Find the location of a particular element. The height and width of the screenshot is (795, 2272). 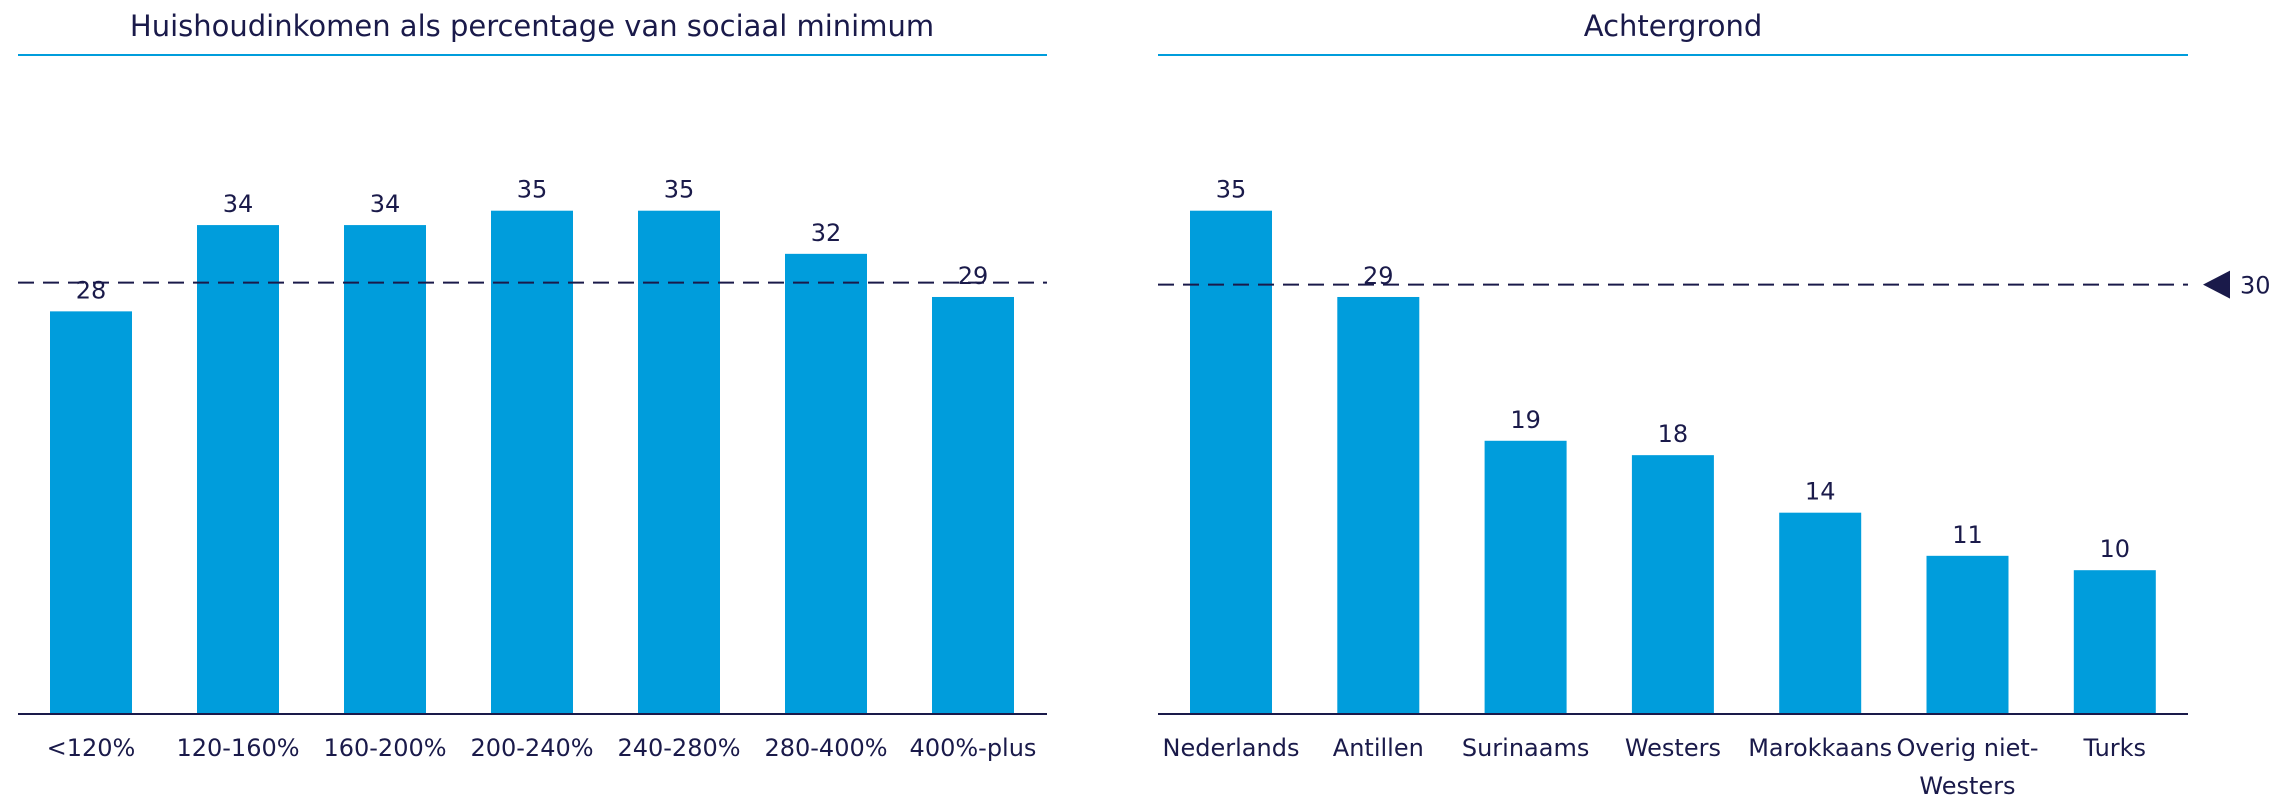

background-value-label: 18 is located at coordinates (1673, 434).